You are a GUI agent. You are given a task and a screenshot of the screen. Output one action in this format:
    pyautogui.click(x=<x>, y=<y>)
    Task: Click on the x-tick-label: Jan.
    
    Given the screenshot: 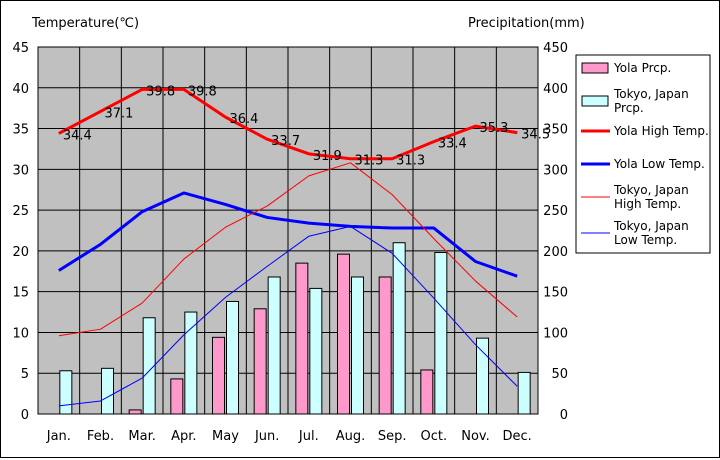 What is the action you would take?
    pyautogui.click(x=58, y=436)
    